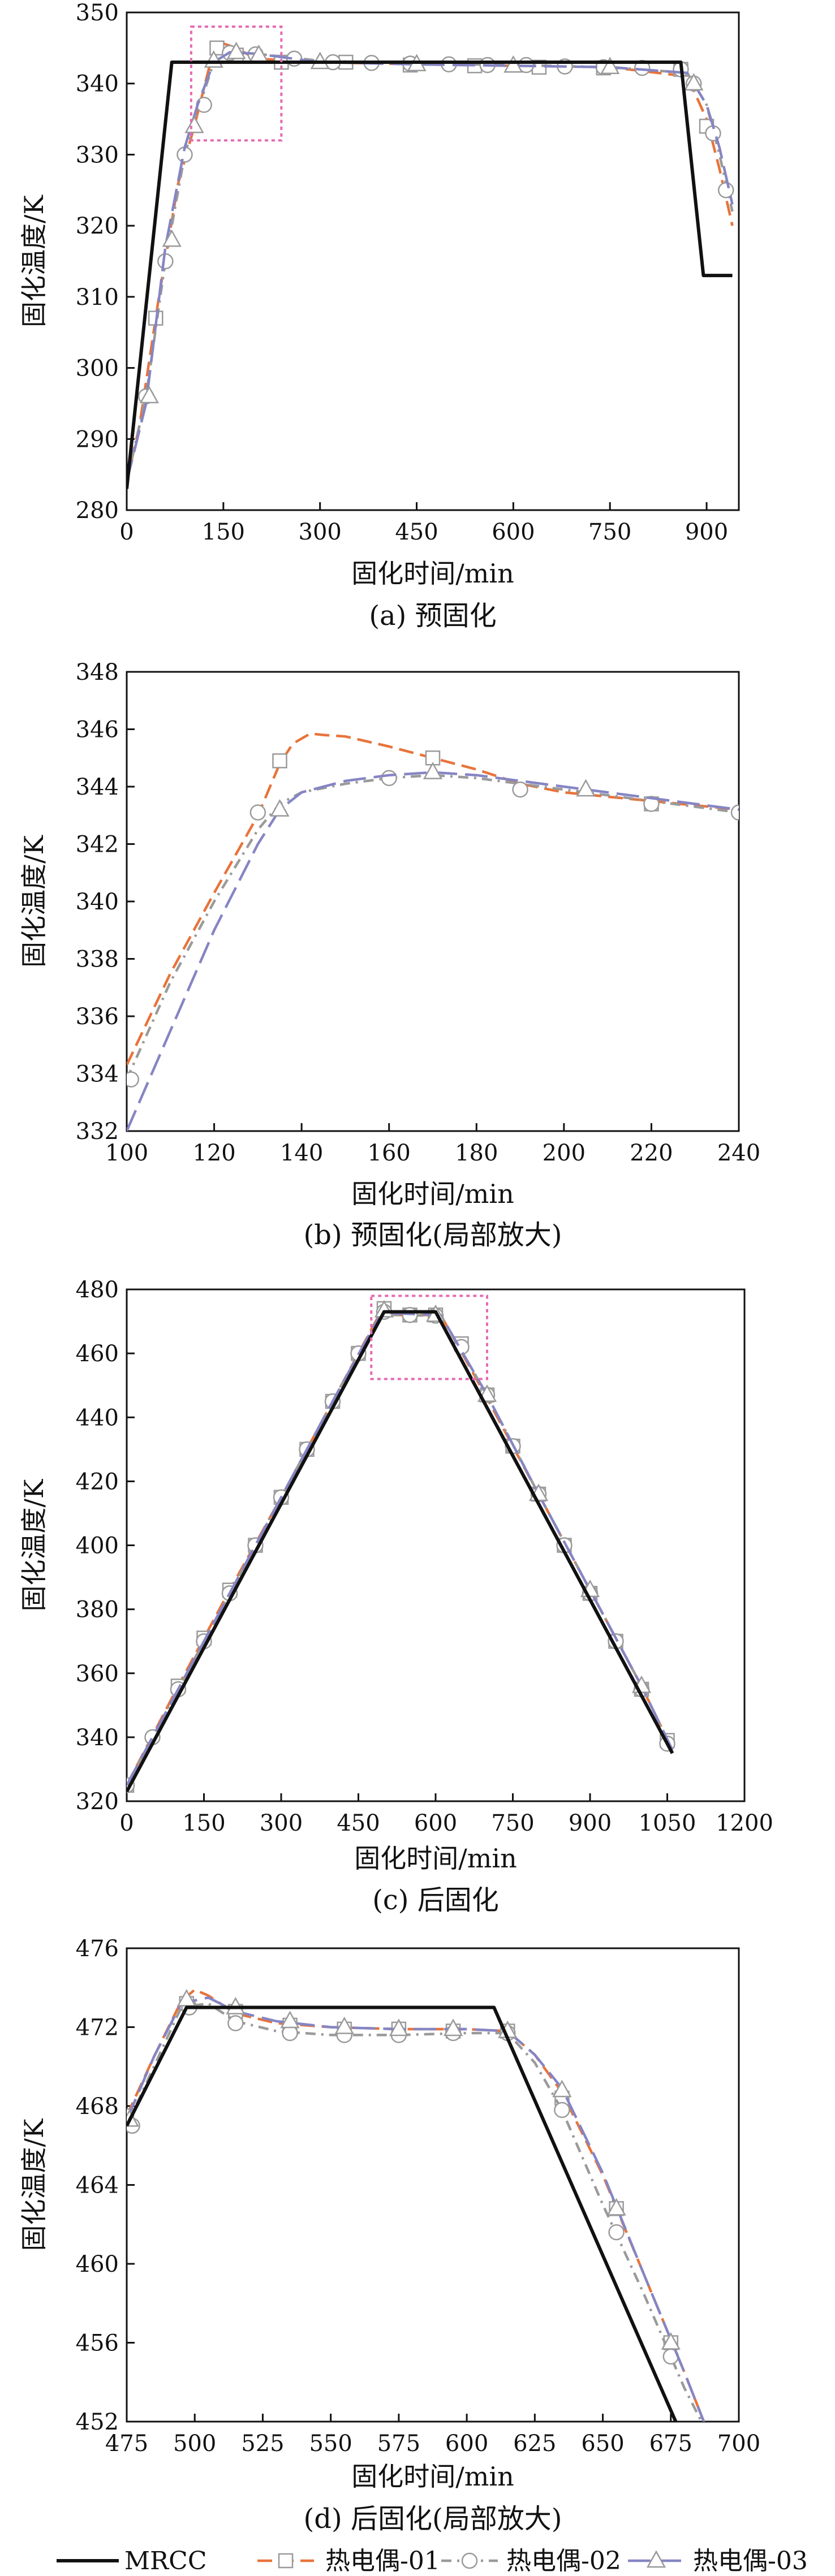  I want to click on legend-label: MRCC, so click(165, 2561).